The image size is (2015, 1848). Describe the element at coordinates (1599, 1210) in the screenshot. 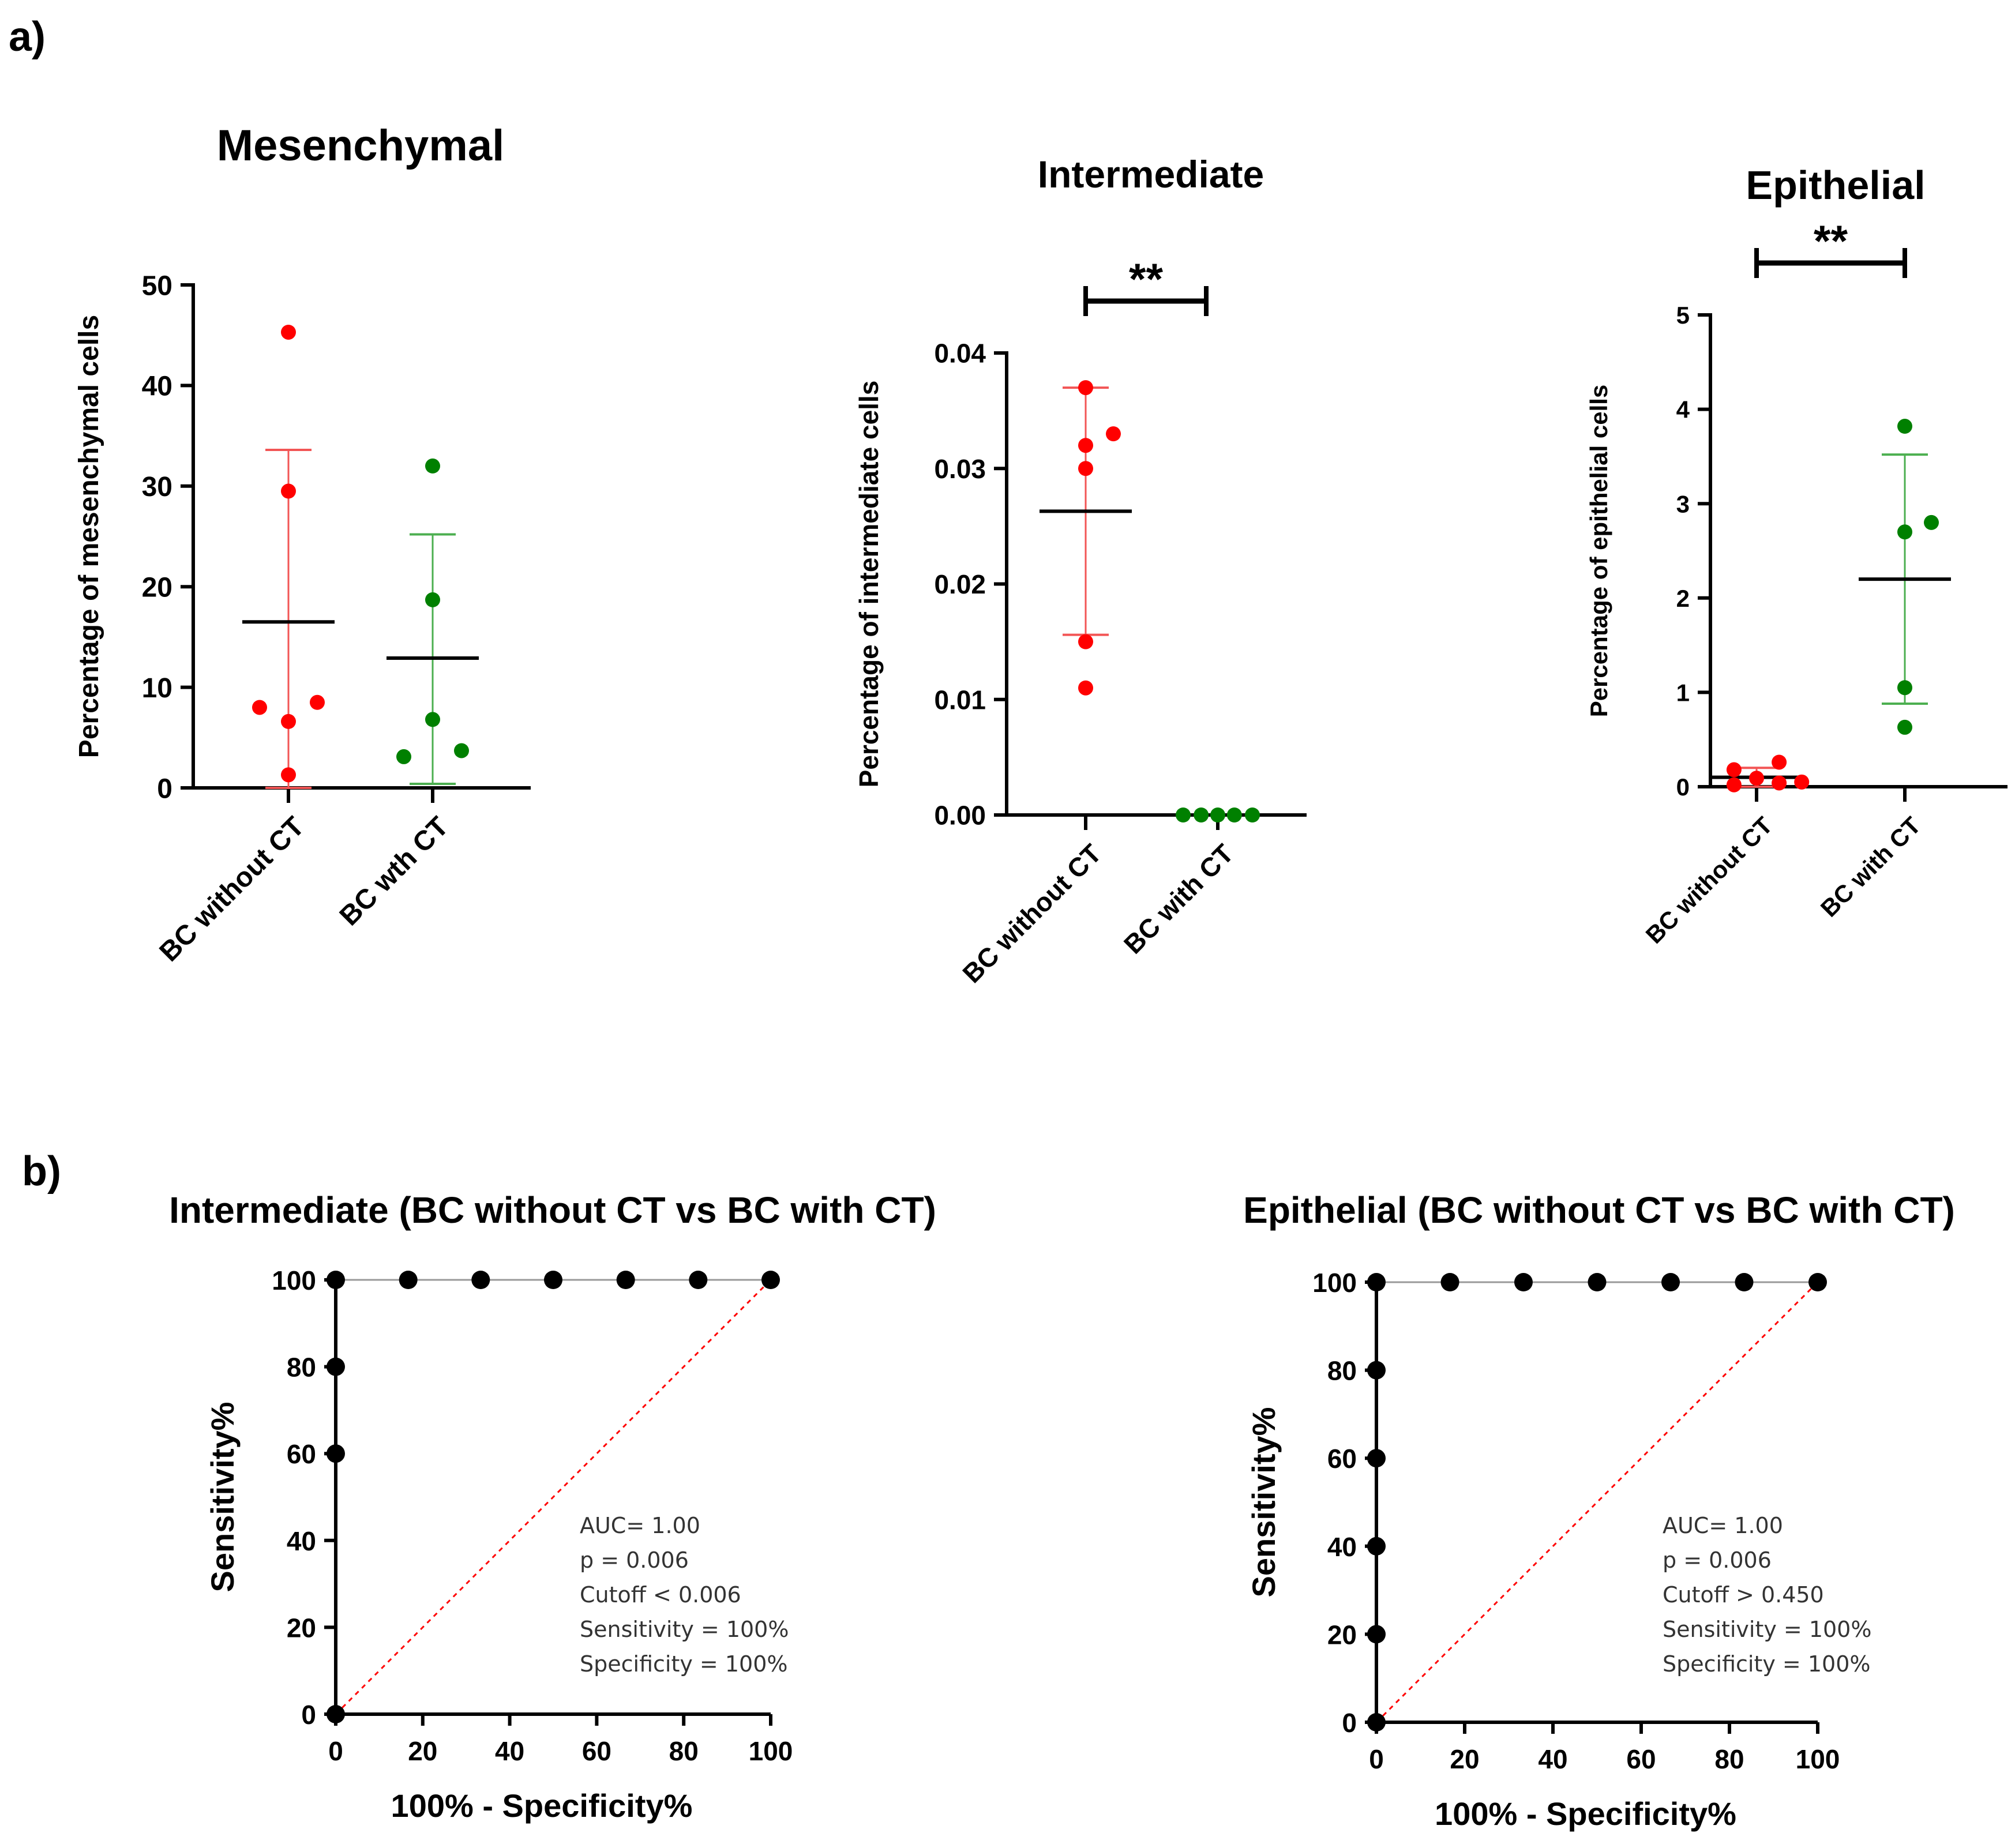

I see `chart-title: Epithelial (BC without CT vs BC with CT)` at that location.